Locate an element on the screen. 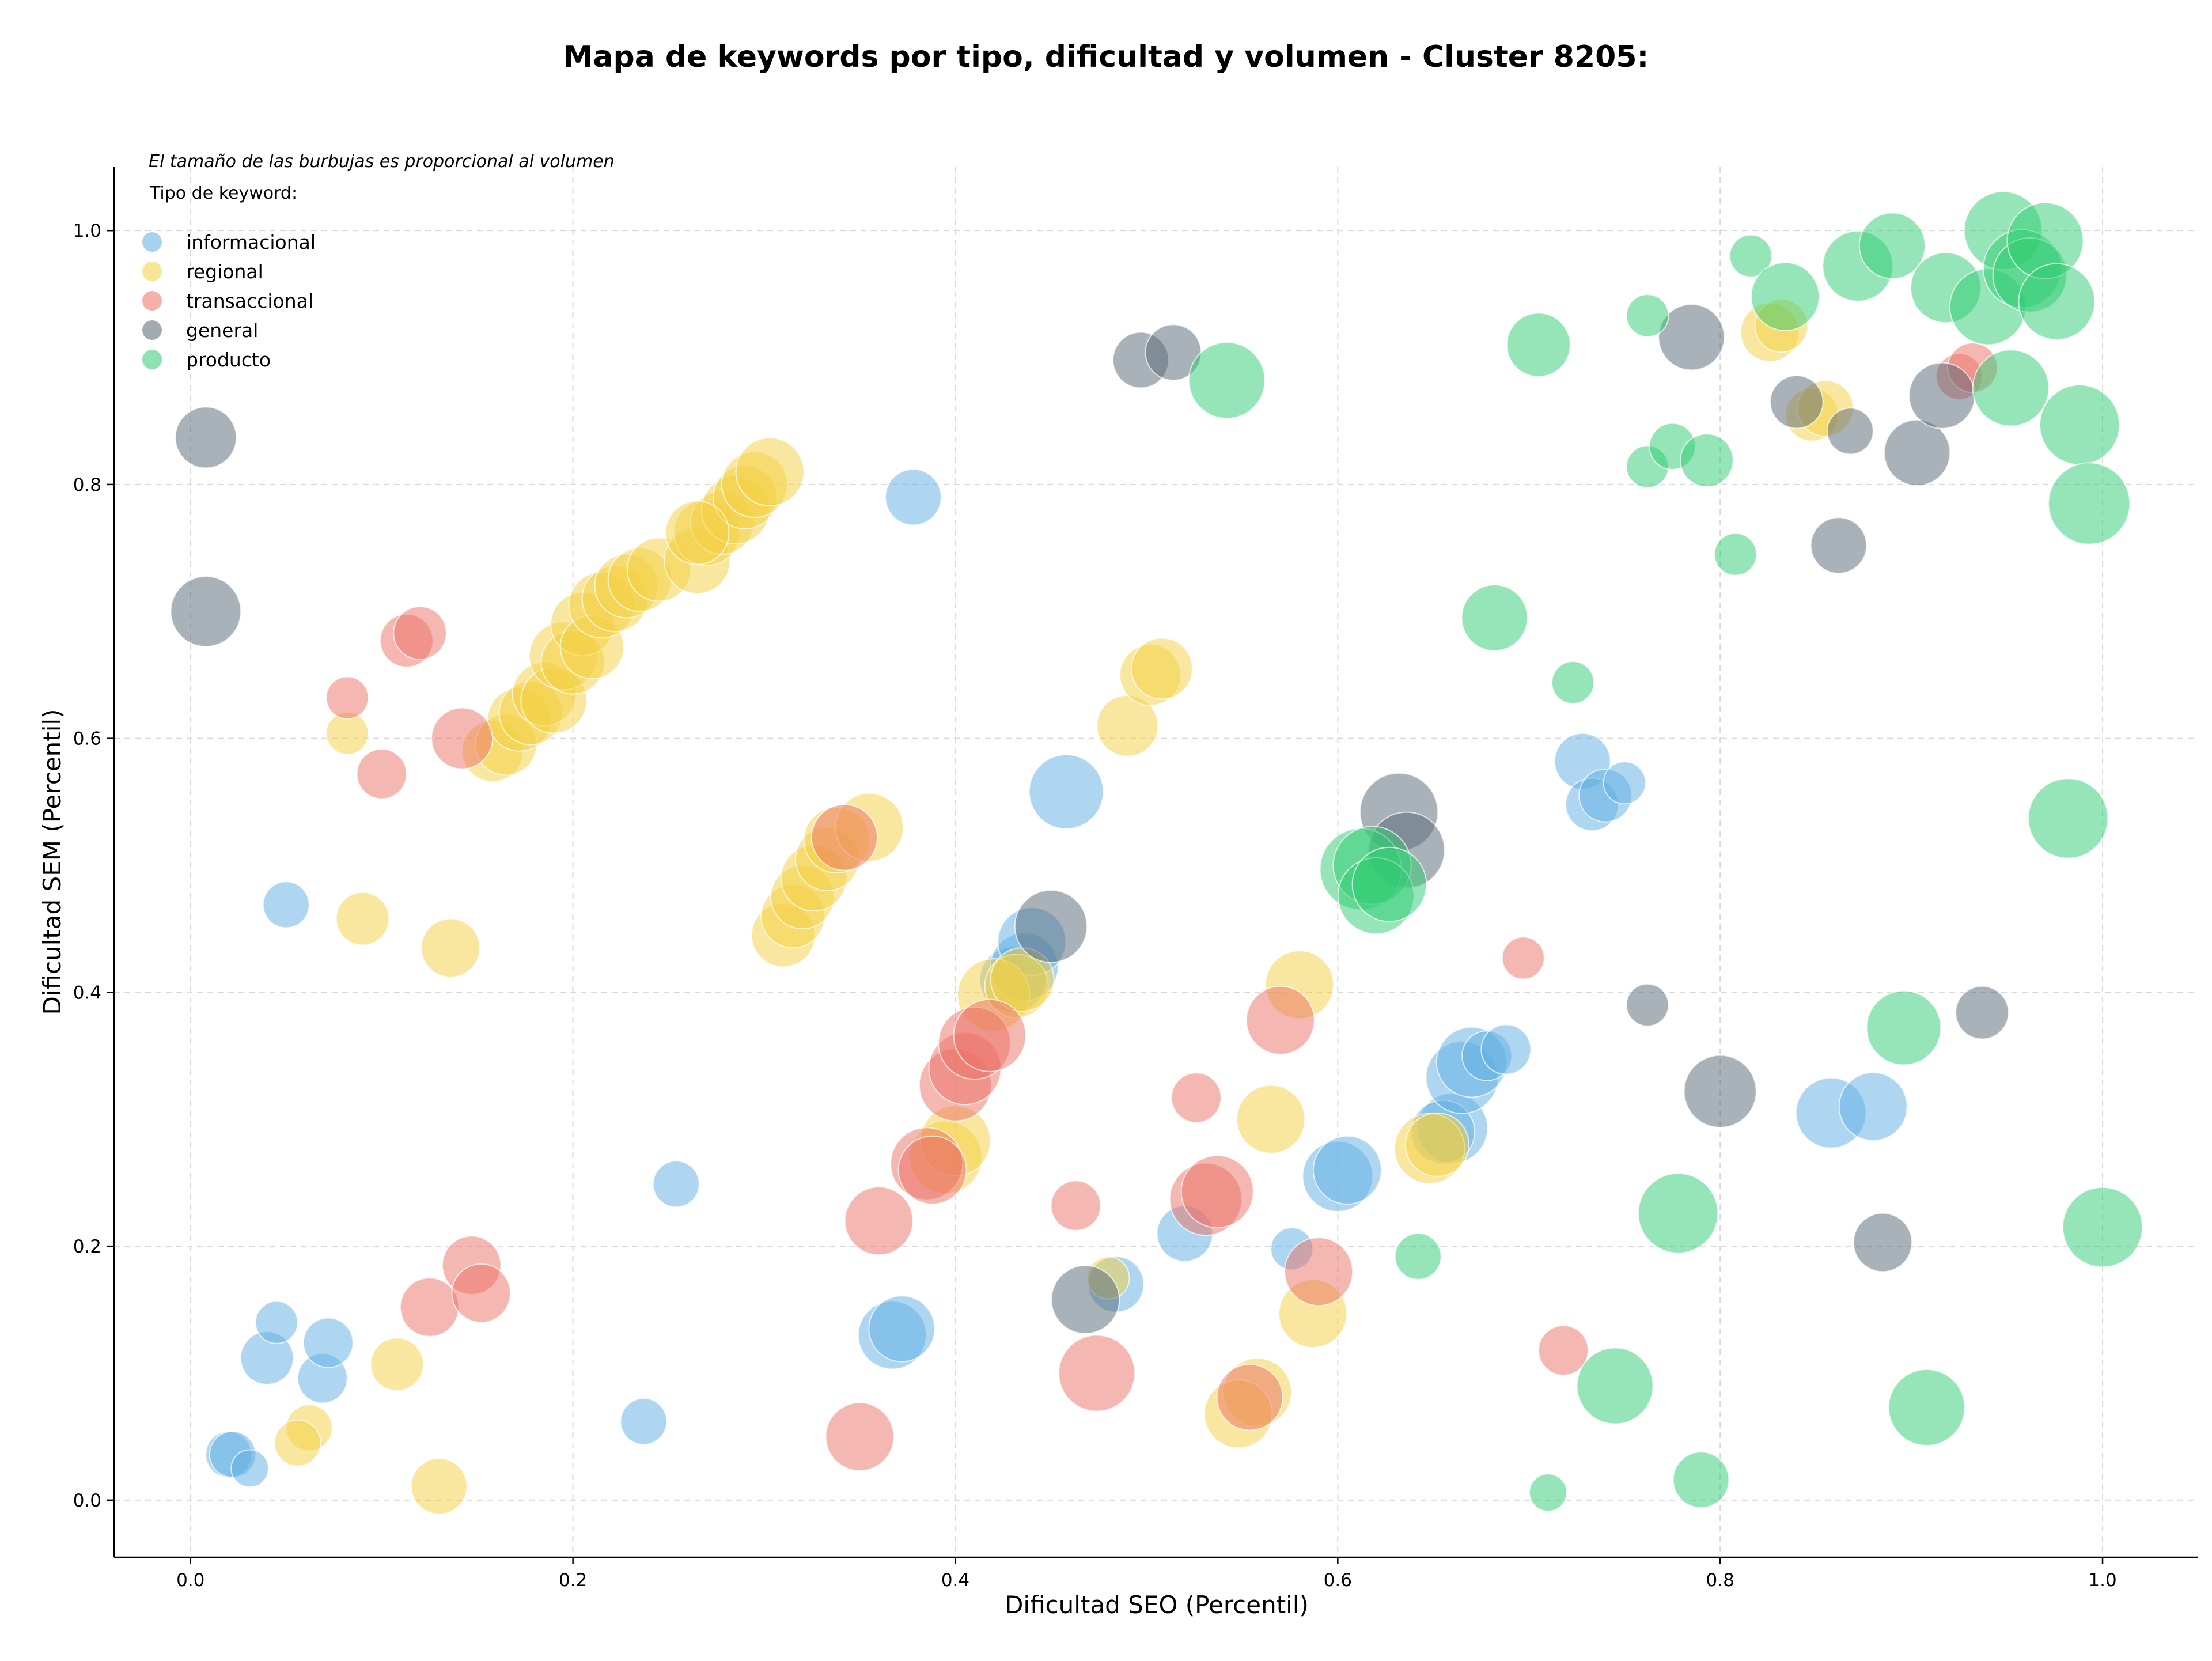 This screenshot has width=2212, height=1661. legend-title: Tipo de keyword: is located at coordinates (223, 193).